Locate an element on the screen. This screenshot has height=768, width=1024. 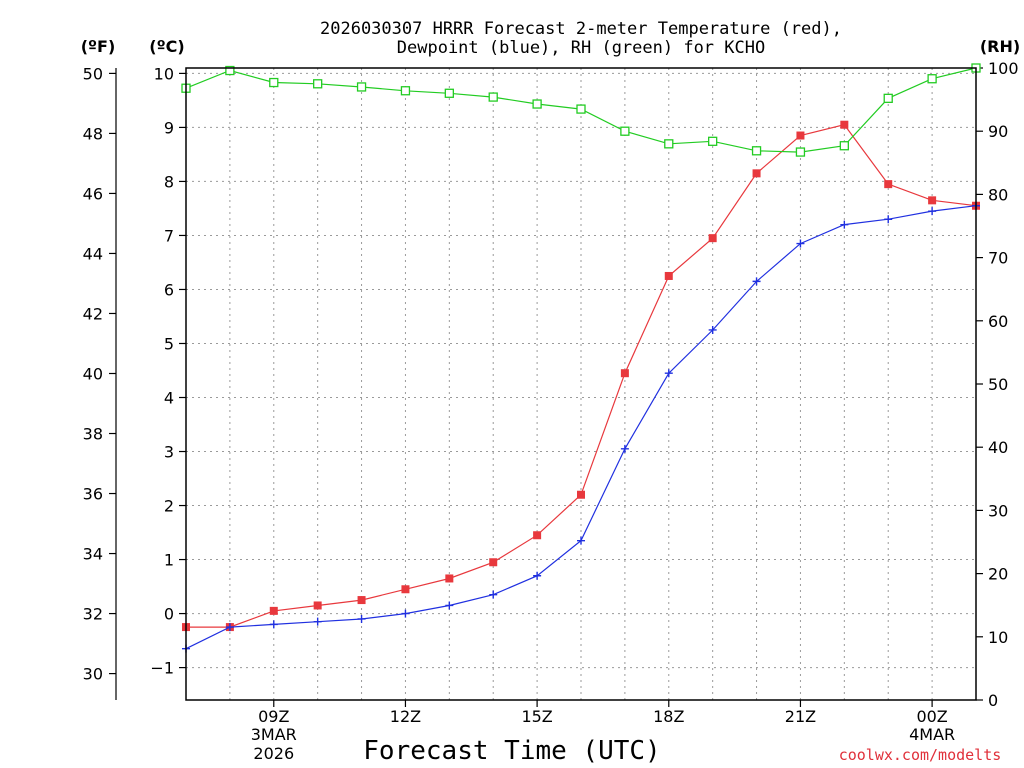
time-tick-label: 18Z is located at coordinates (668, 716).